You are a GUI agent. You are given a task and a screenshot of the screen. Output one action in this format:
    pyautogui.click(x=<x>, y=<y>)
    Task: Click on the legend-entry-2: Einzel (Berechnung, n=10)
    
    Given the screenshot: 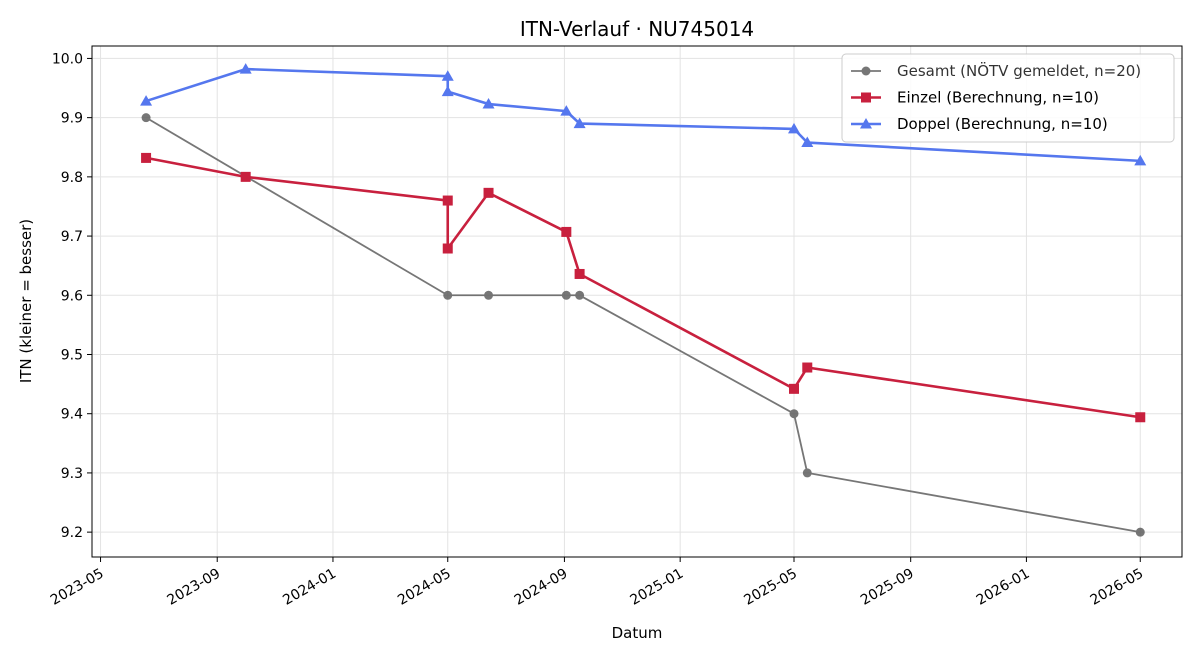 What is the action you would take?
    pyautogui.click(x=975, y=98)
    